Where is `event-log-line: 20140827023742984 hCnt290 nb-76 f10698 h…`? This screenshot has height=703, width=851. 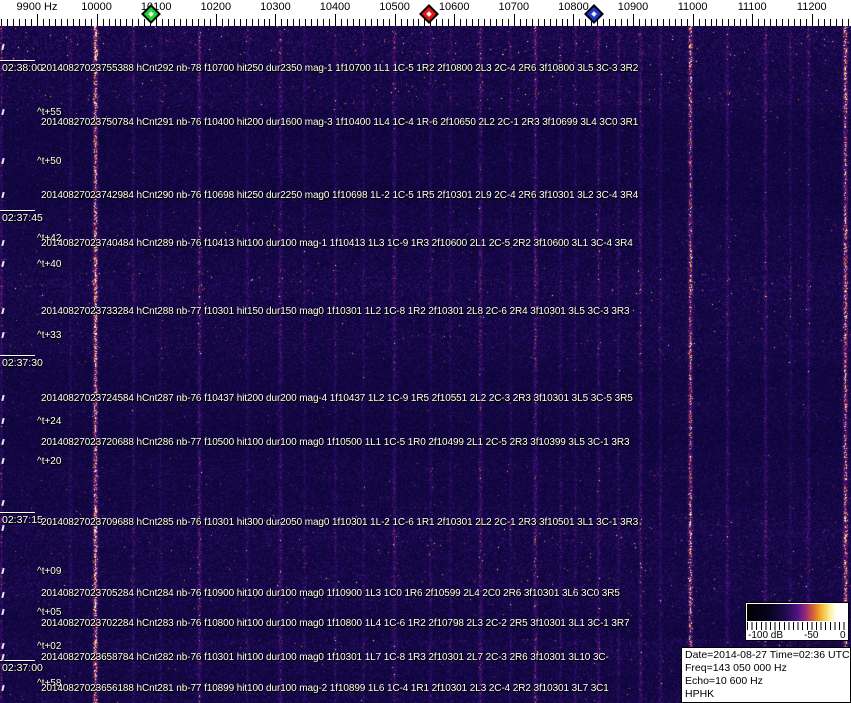 event-log-line: 20140827023742984 hCnt290 nb-76 f10698 h… is located at coordinates (340, 195).